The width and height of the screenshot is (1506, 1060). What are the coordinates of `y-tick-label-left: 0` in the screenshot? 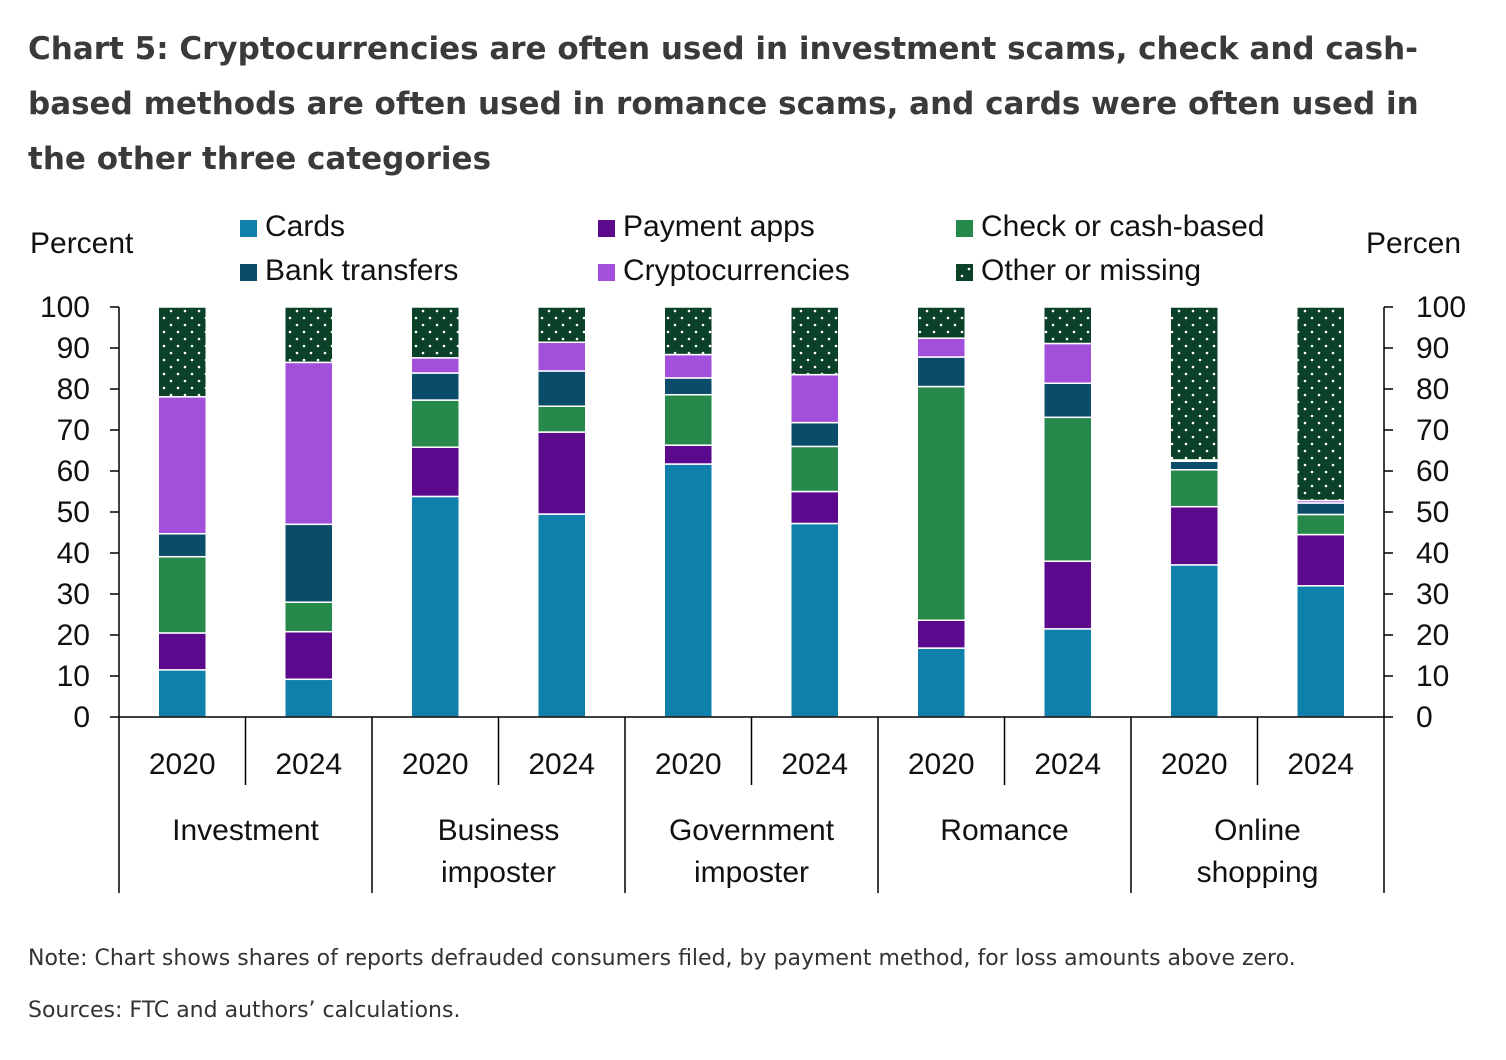 It's located at (81, 717).